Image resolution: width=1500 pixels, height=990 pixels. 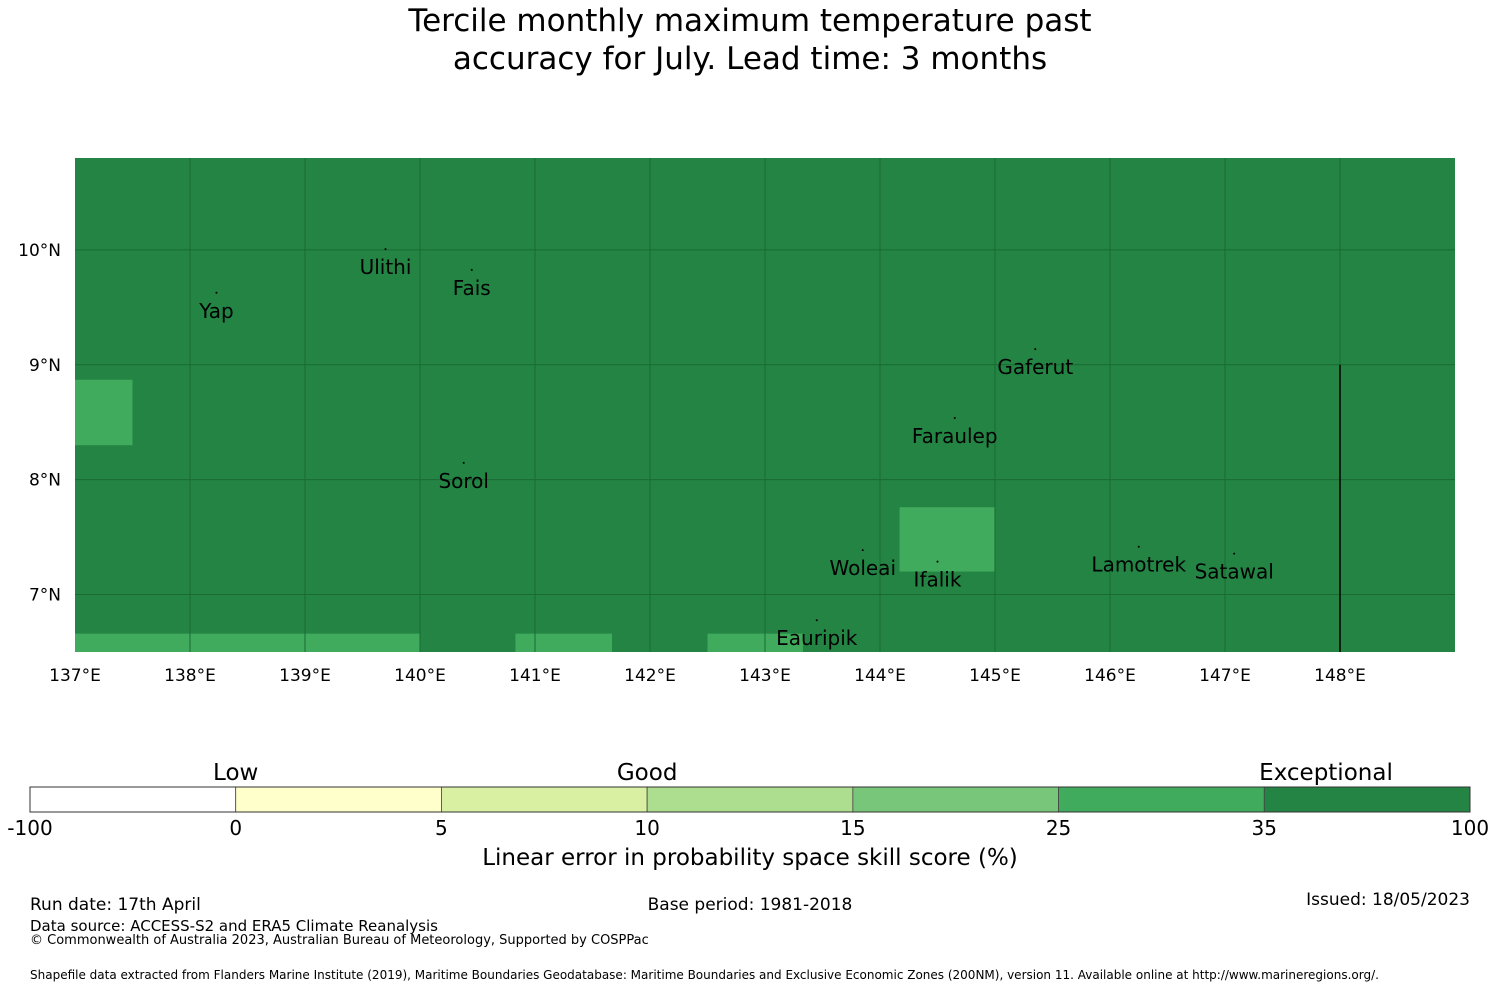 I want to click on colorbar-frame, so click(x=750, y=799).